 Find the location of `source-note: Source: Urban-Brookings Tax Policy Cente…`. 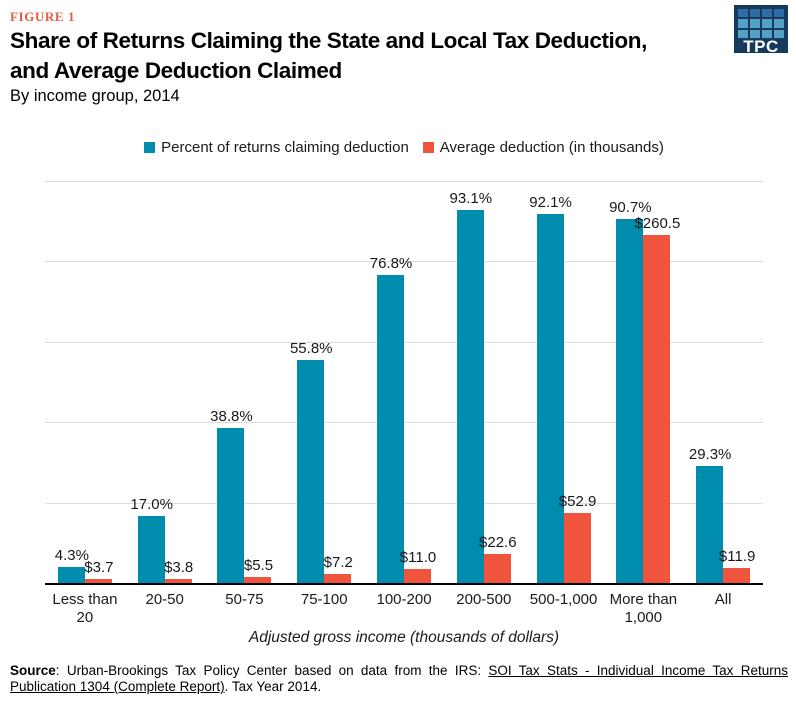

source-note: Source: Urban-Brookings Tax Policy Cente… is located at coordinates (399, 679).